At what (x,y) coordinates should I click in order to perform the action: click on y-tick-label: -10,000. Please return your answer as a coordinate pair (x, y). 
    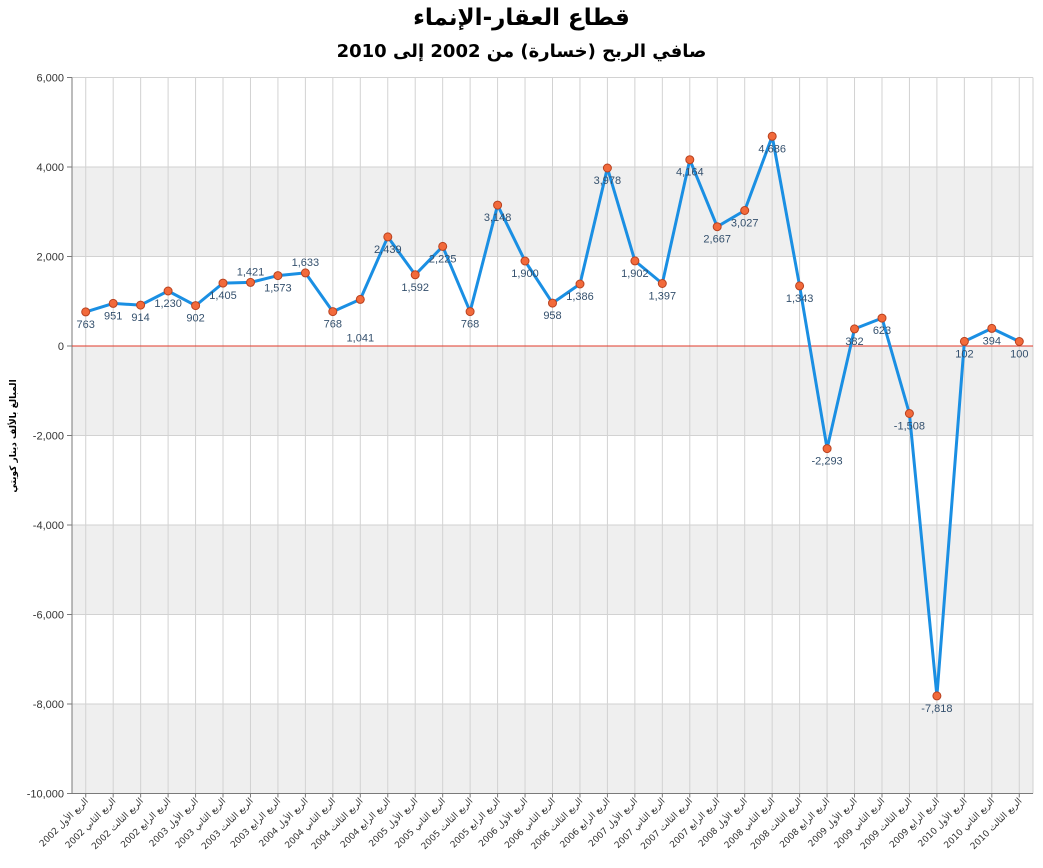
    Looking at the image, I should click on (45, 795).